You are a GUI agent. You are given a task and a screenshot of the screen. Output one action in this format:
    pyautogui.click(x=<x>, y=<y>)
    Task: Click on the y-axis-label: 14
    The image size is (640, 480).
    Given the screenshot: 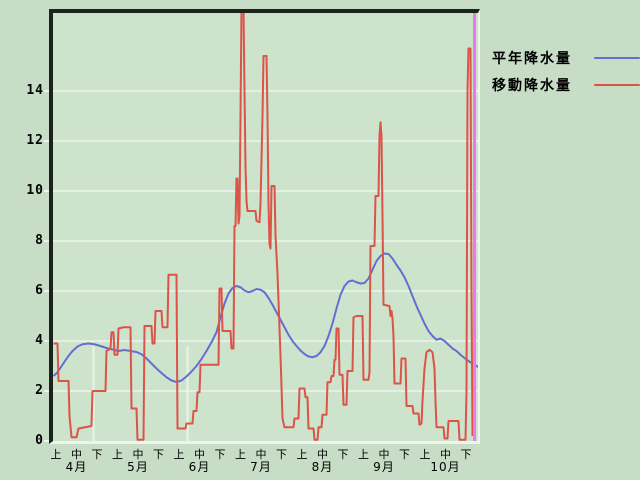 What is the action you would take?
    pyautogui.click(x=35, y=90)
    